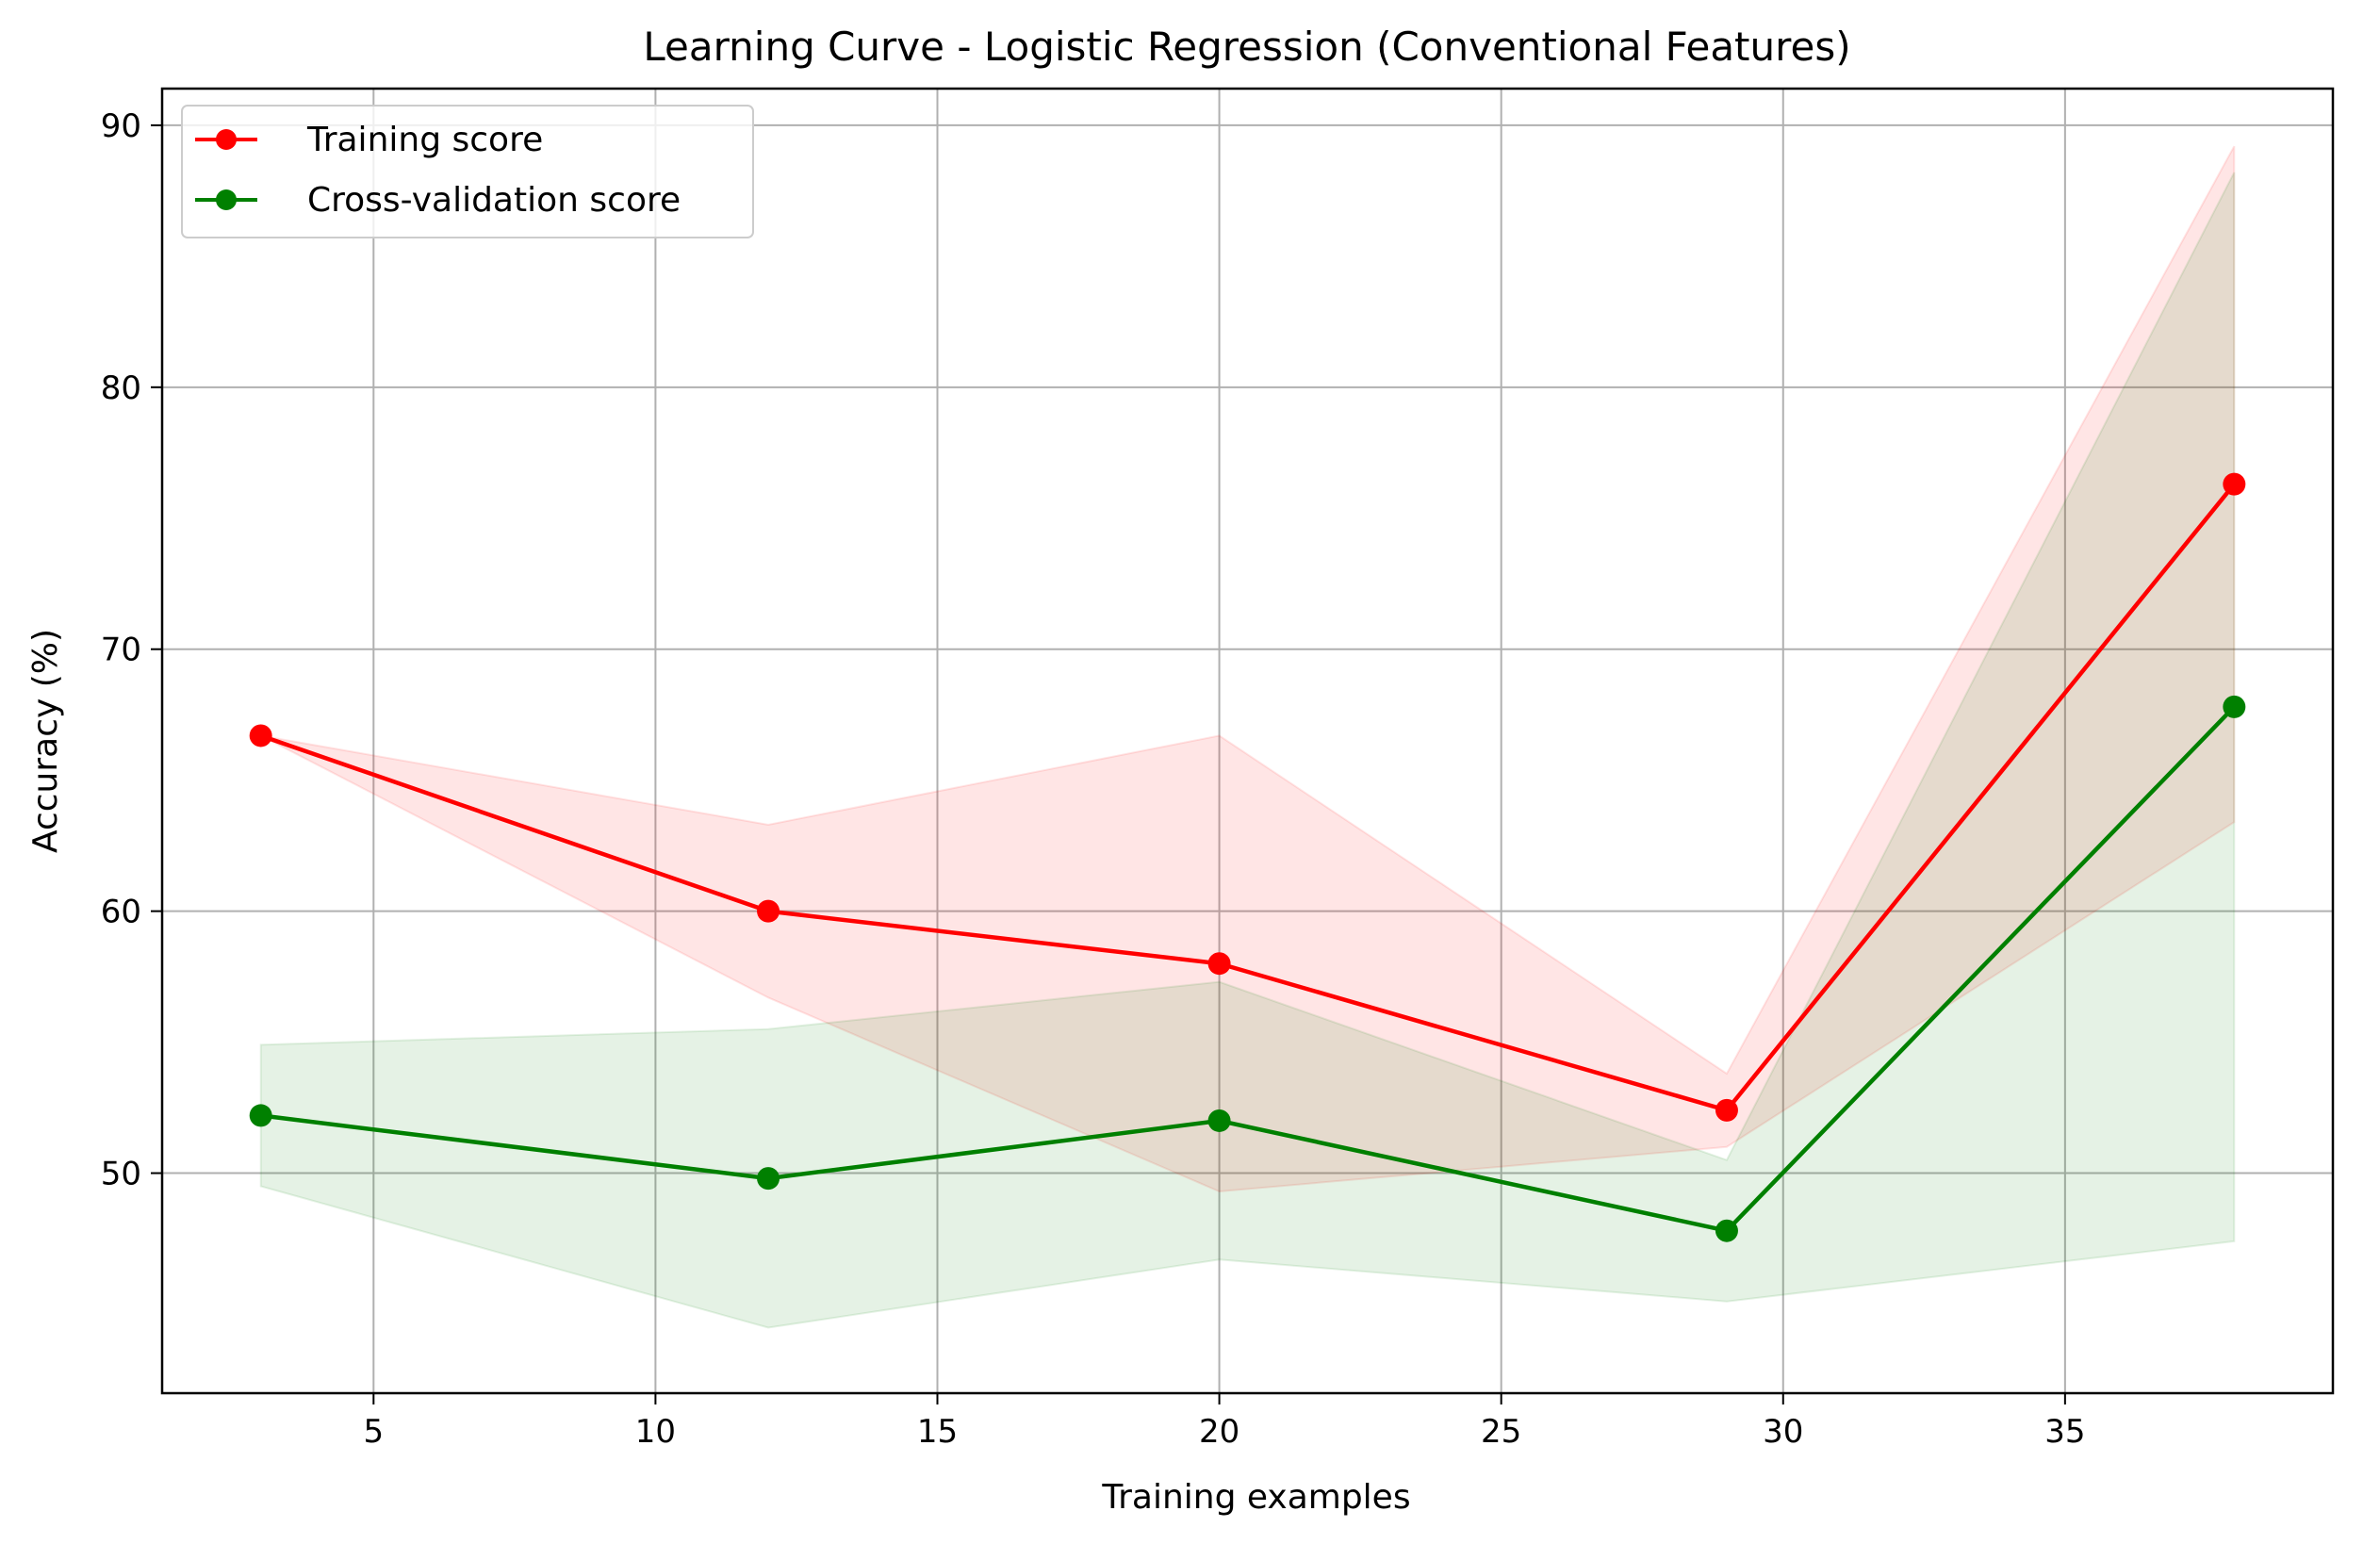  I want to click on x-tick-label-30: 30, so click(1783, 1432).